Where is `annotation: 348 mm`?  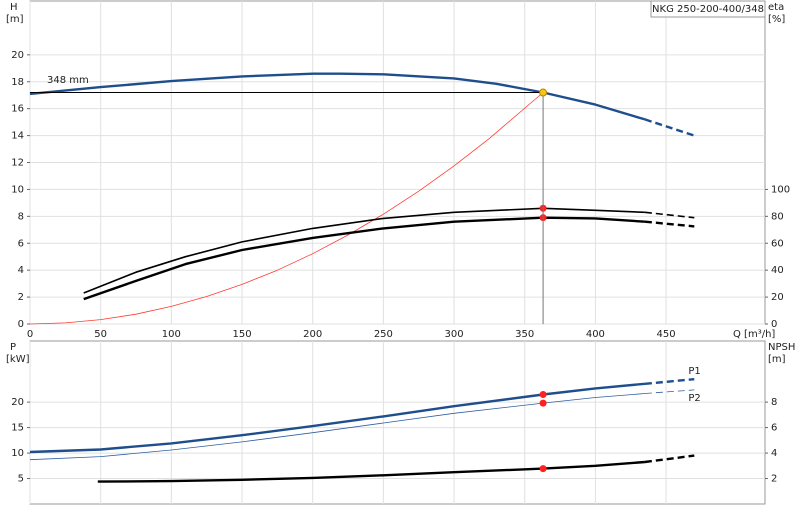 annotation: 348 mm is located at coordinates (68, 80).